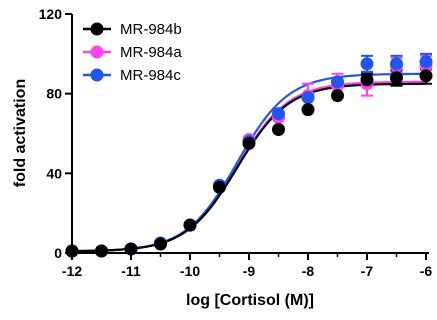 This screenshot has height=320, width=437. Describe the element at coordinates (58, 253) in the screenshot. I see `y-tick-label: 0` at that location.